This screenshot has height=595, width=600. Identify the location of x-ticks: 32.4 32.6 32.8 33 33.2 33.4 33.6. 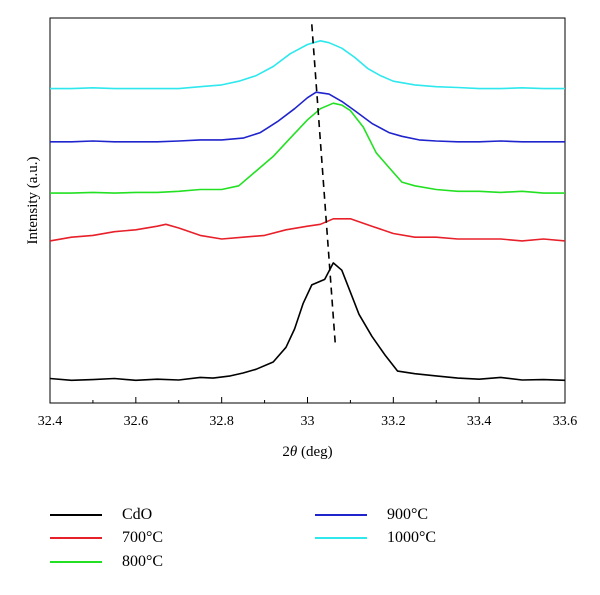
(308, 413).